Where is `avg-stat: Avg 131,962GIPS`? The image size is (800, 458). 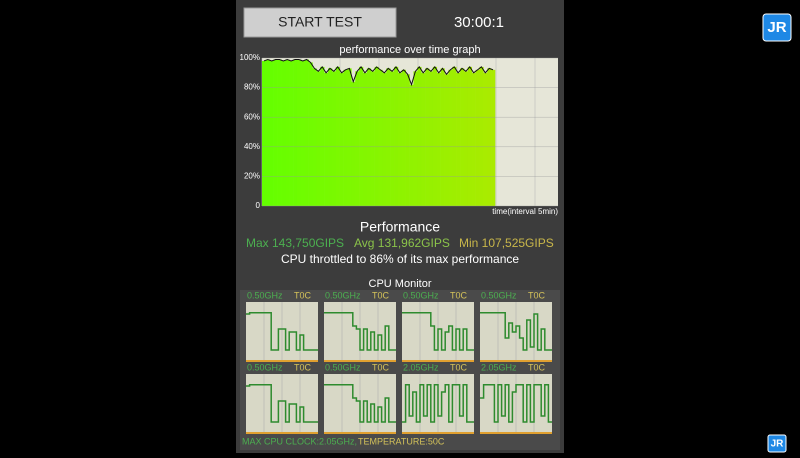 avg-stat: Avg 131,962GIPS is located at coordinates (402, 243).